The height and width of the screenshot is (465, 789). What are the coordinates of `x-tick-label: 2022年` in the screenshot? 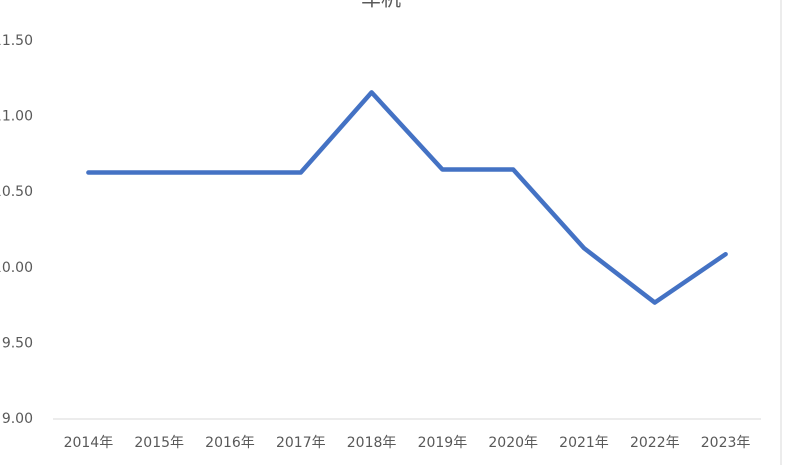 It's located at (655, 443).